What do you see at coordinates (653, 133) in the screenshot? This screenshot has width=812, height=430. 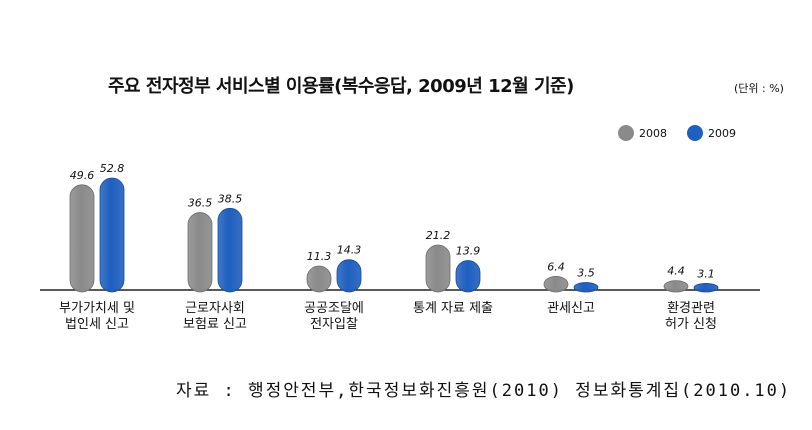 I see `legend-label-2008: 2008` at bounding box center [653, 133].